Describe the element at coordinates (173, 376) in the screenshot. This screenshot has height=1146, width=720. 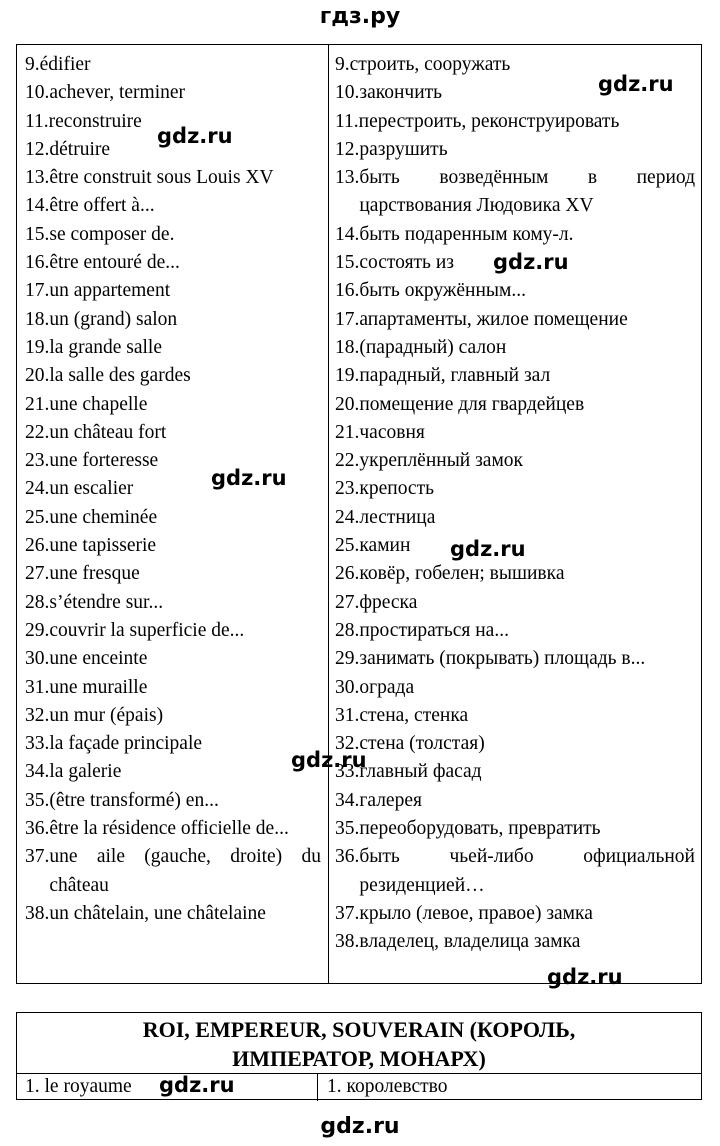
I see `french-item: 20. la salle des gardes` at that location.